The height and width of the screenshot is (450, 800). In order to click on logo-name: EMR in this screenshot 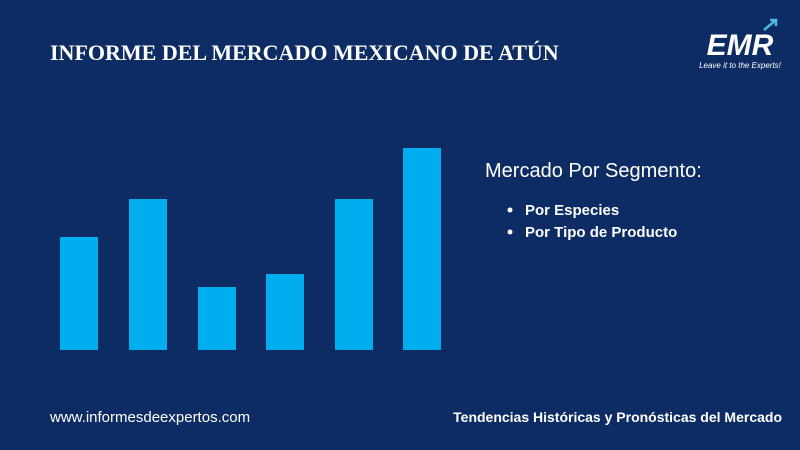, I will do `click(740, 45)`.